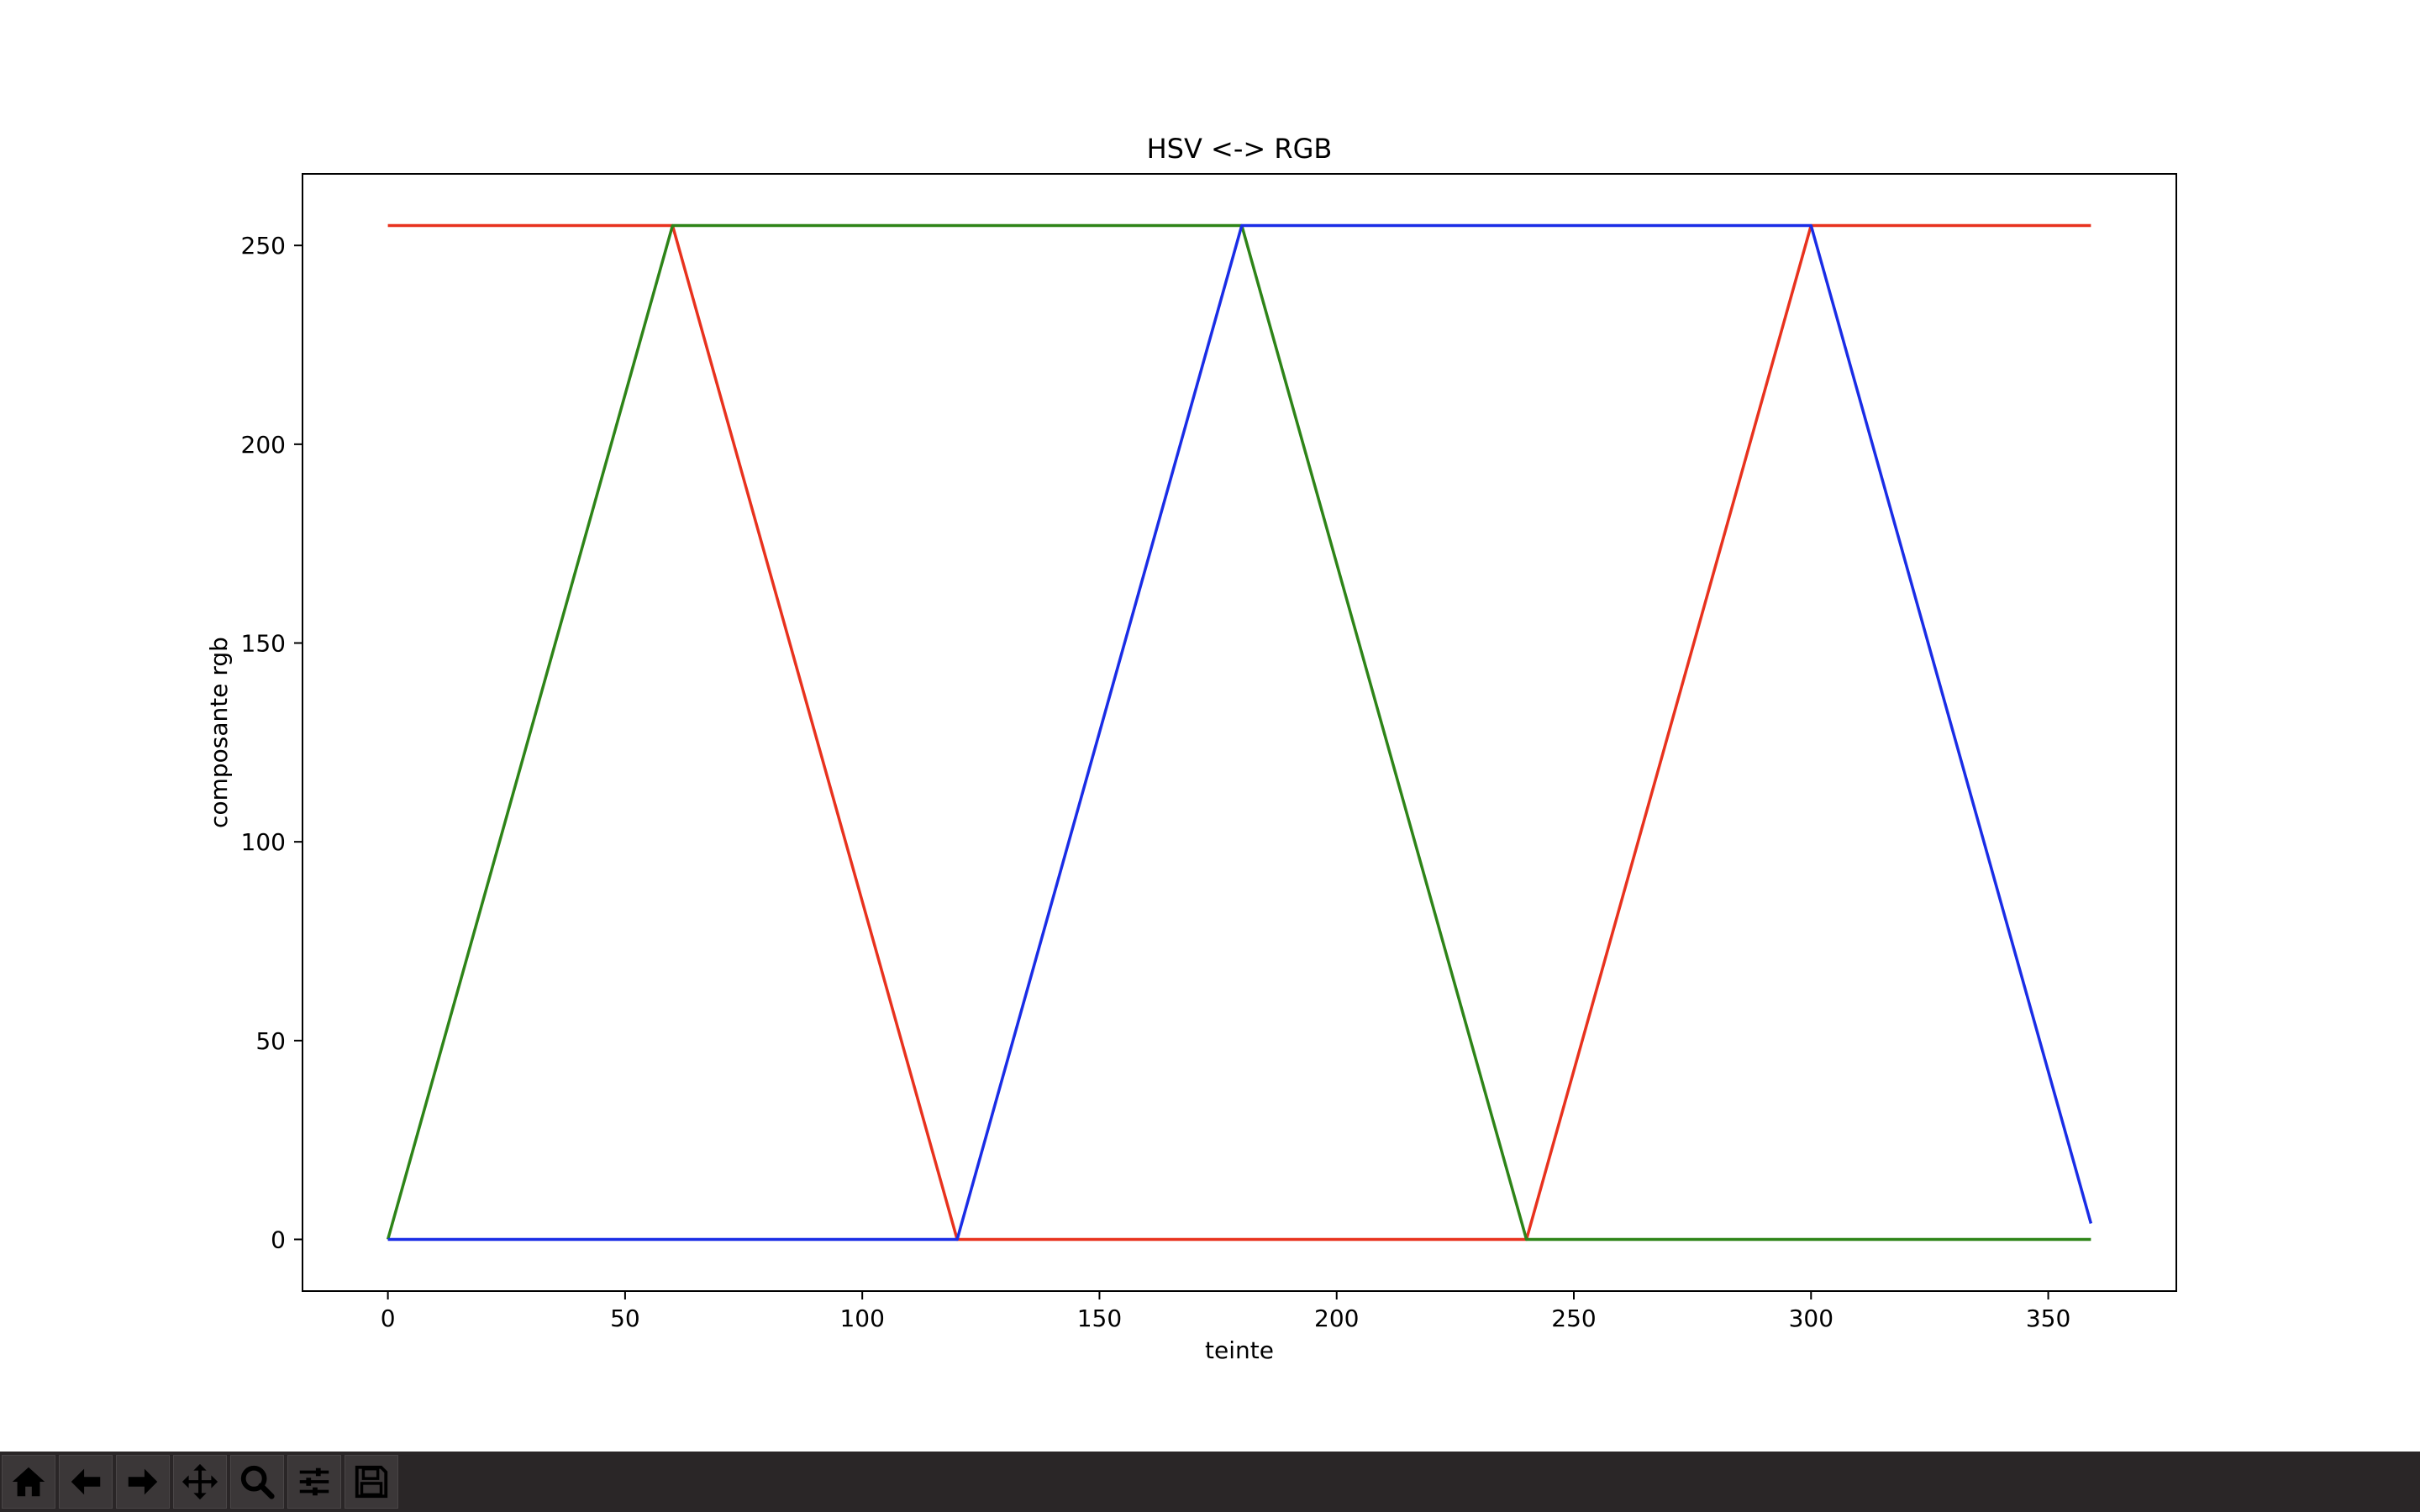  I want to click on save-button, so click(371, 1482).